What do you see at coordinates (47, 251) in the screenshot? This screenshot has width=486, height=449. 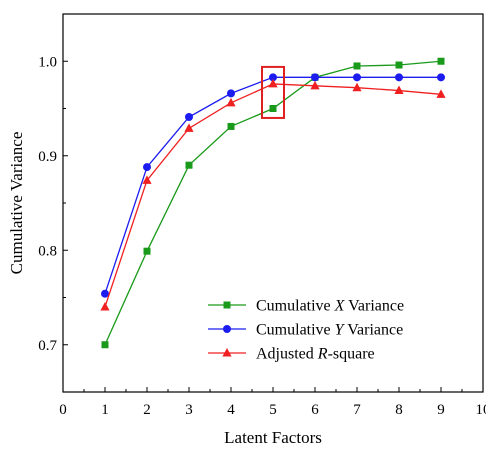 I see `y-tick-label-1: 0.8` at bounding box center [47, 251].